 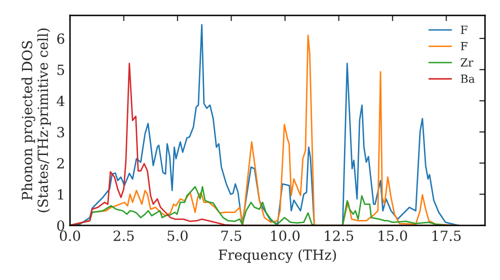 I want to click on y-tick-label: 3, so click(x=60, y=132).